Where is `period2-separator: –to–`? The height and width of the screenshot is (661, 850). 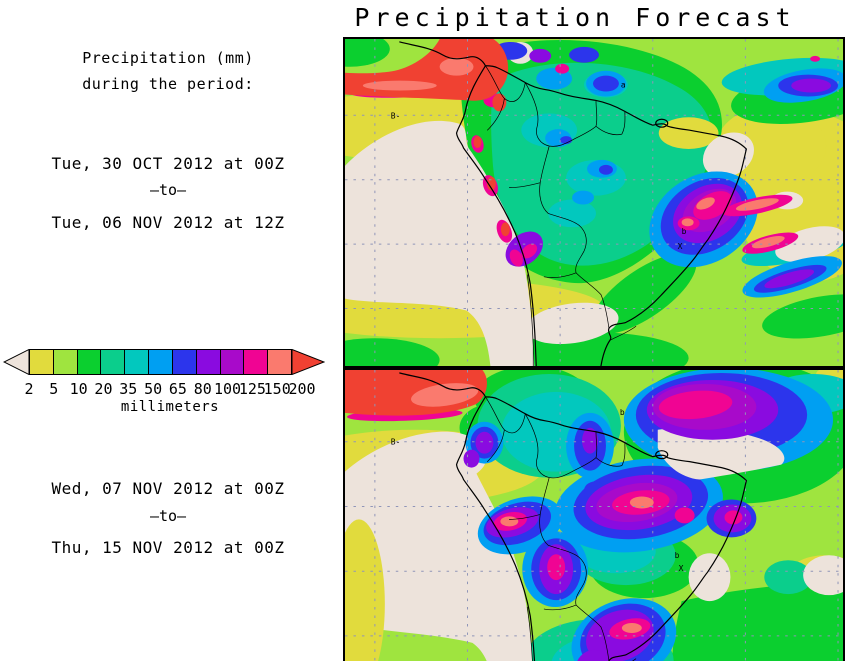 period2-separator: –to– is located at coordinates (168, 516).